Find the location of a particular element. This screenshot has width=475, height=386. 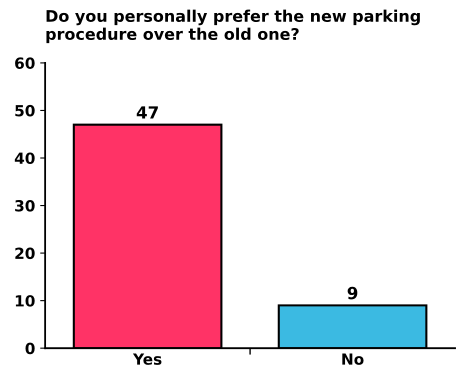

y-tick-label: 30 is located at coordinates (25, 206).